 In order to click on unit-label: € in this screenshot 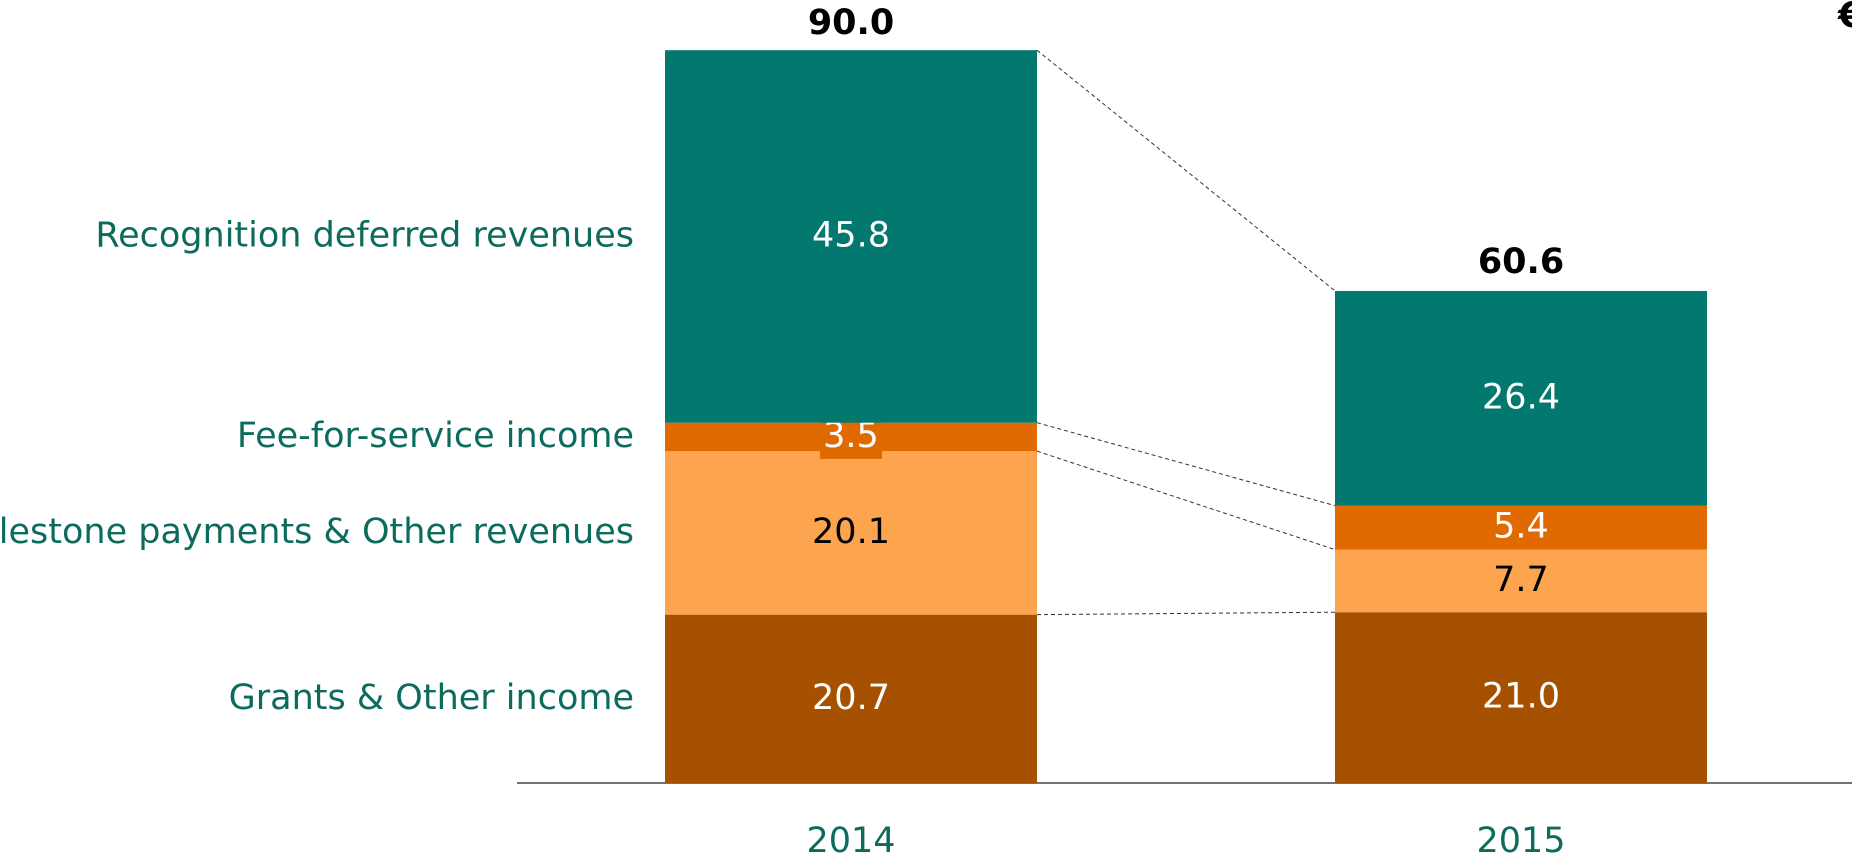, I will do `click(1844, 18)`.